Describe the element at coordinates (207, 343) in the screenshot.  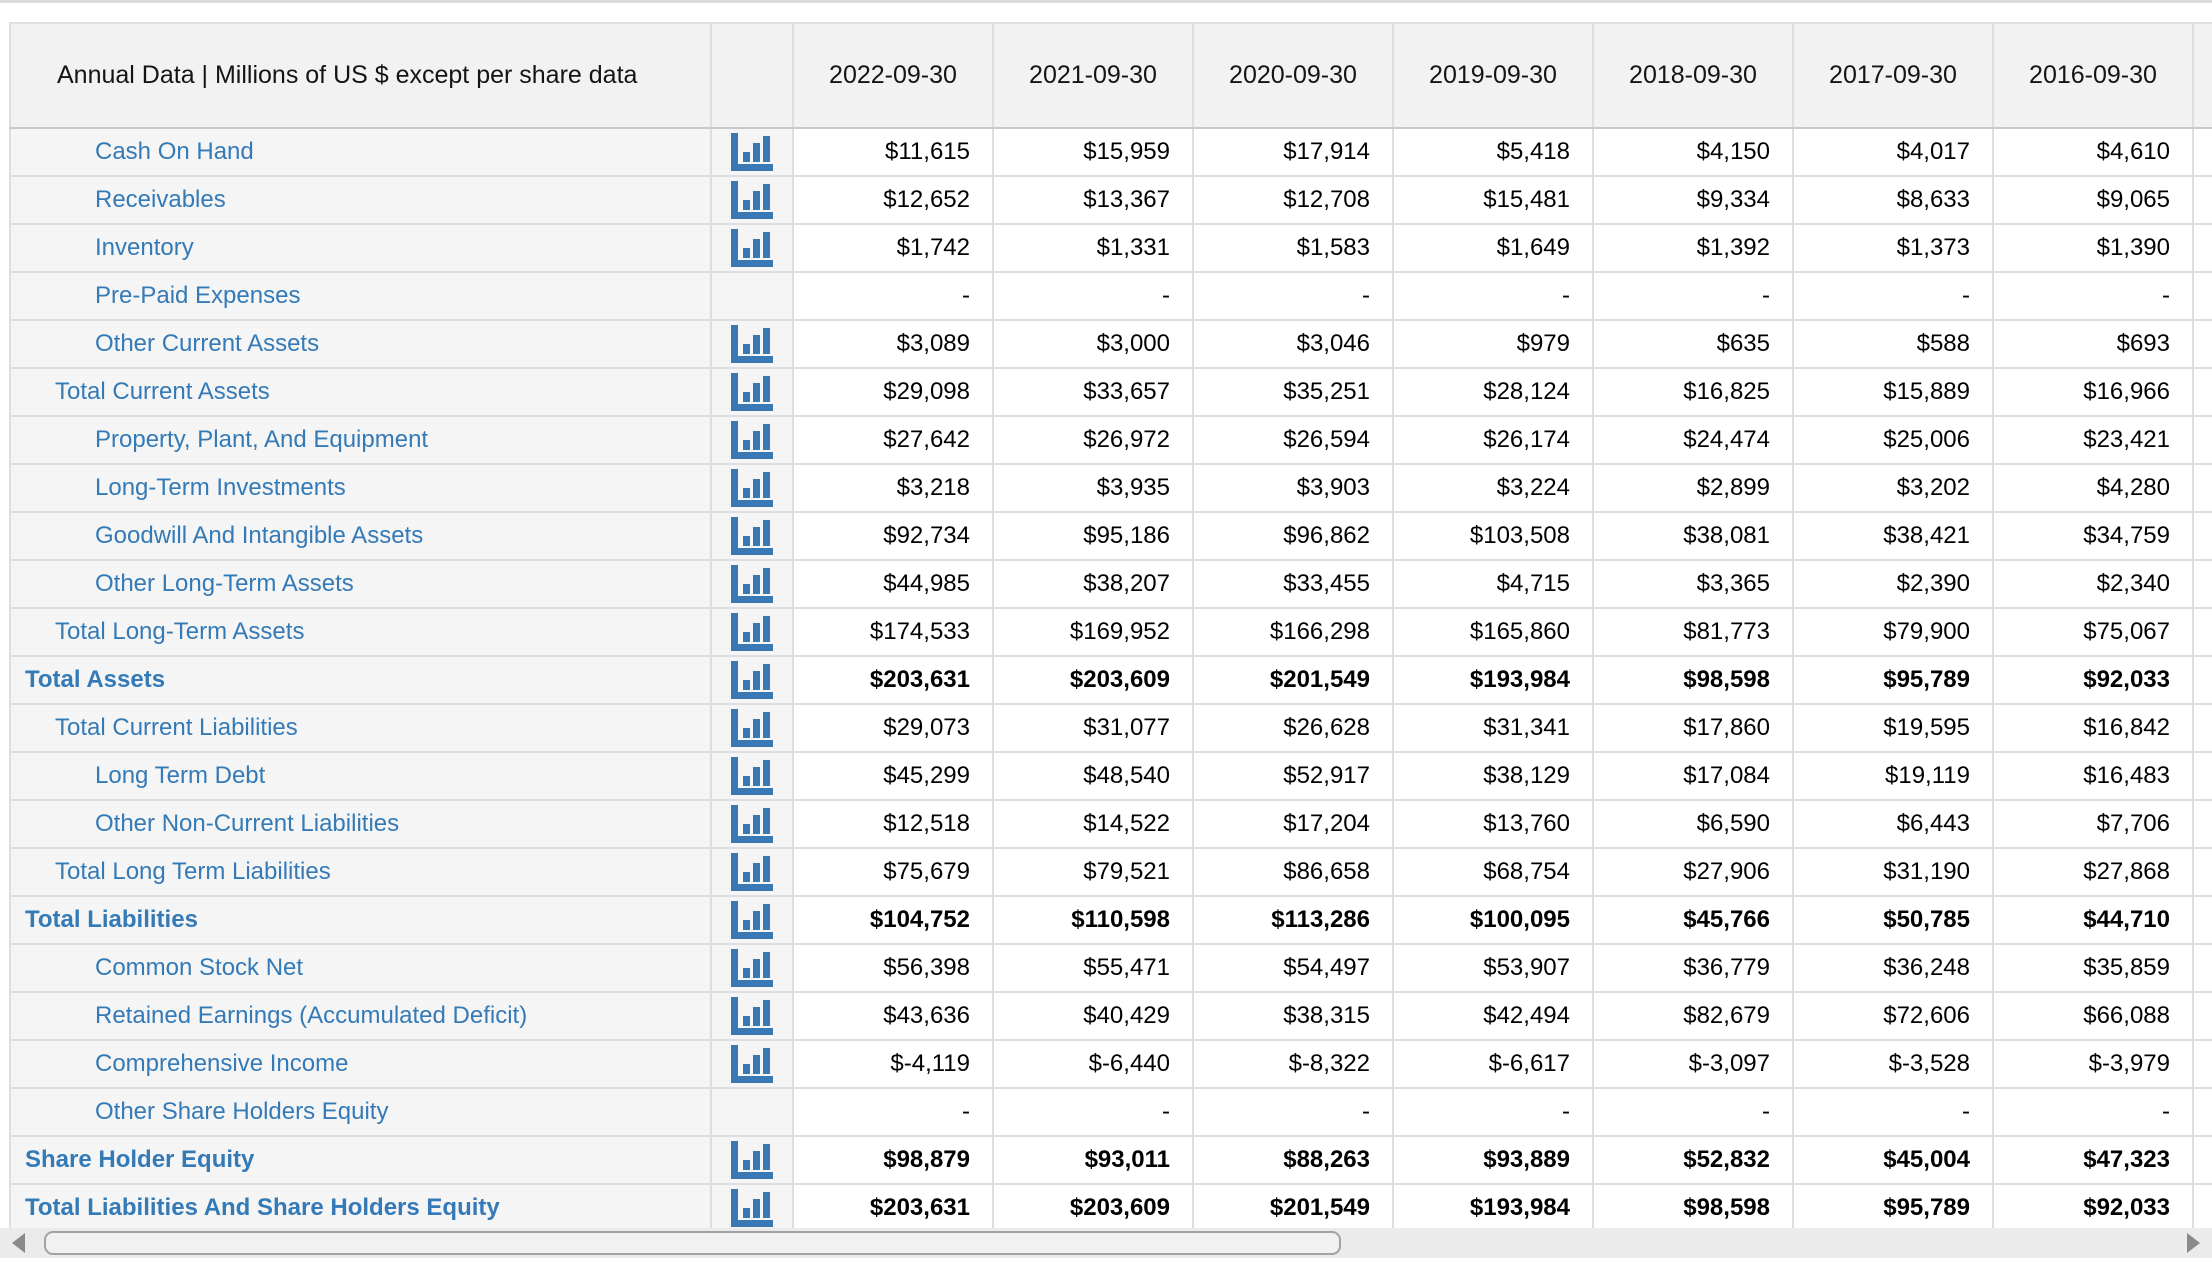
I see `row-label-link: Other Current Assets` at that location.